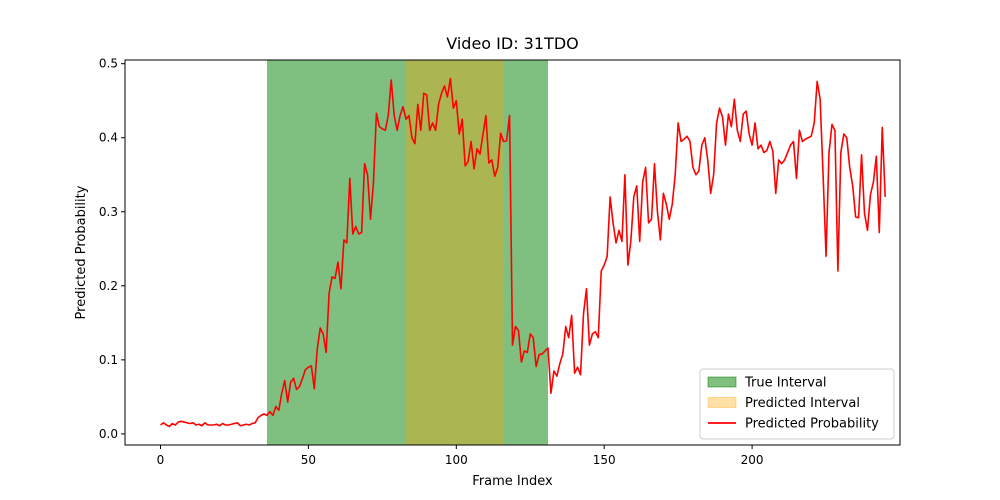  What do you see at coordinates (512, 43) in the screenshot?
I see `chart-title: Video ID: 31TDO` at bounding box center [512, 43].